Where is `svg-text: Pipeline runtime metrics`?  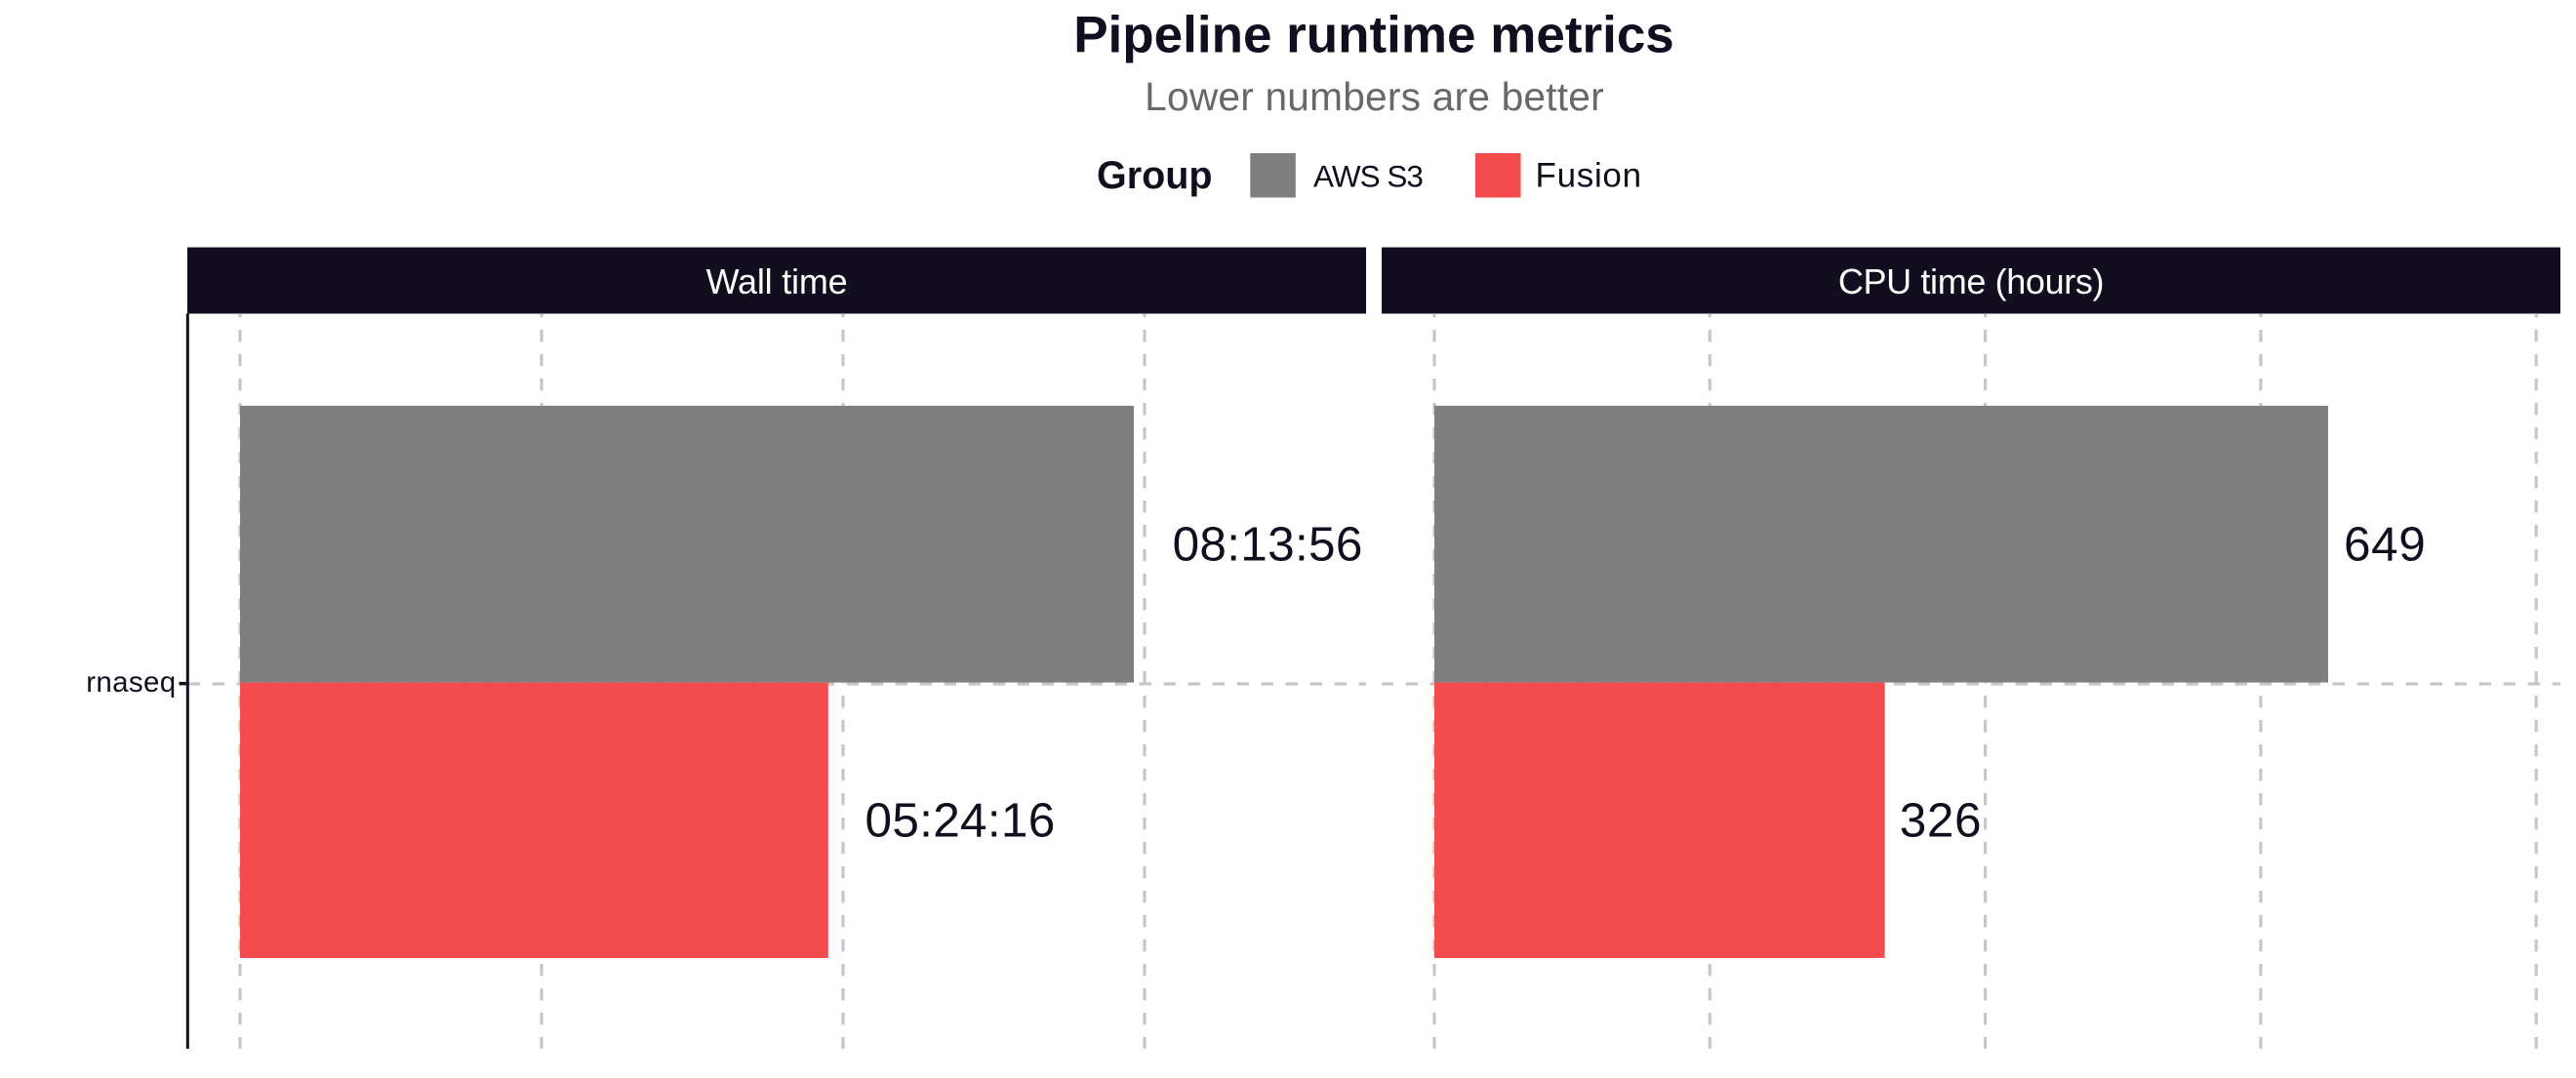 svg-text: Pipeline runtime metrics is located at coordinates (1373, 35).